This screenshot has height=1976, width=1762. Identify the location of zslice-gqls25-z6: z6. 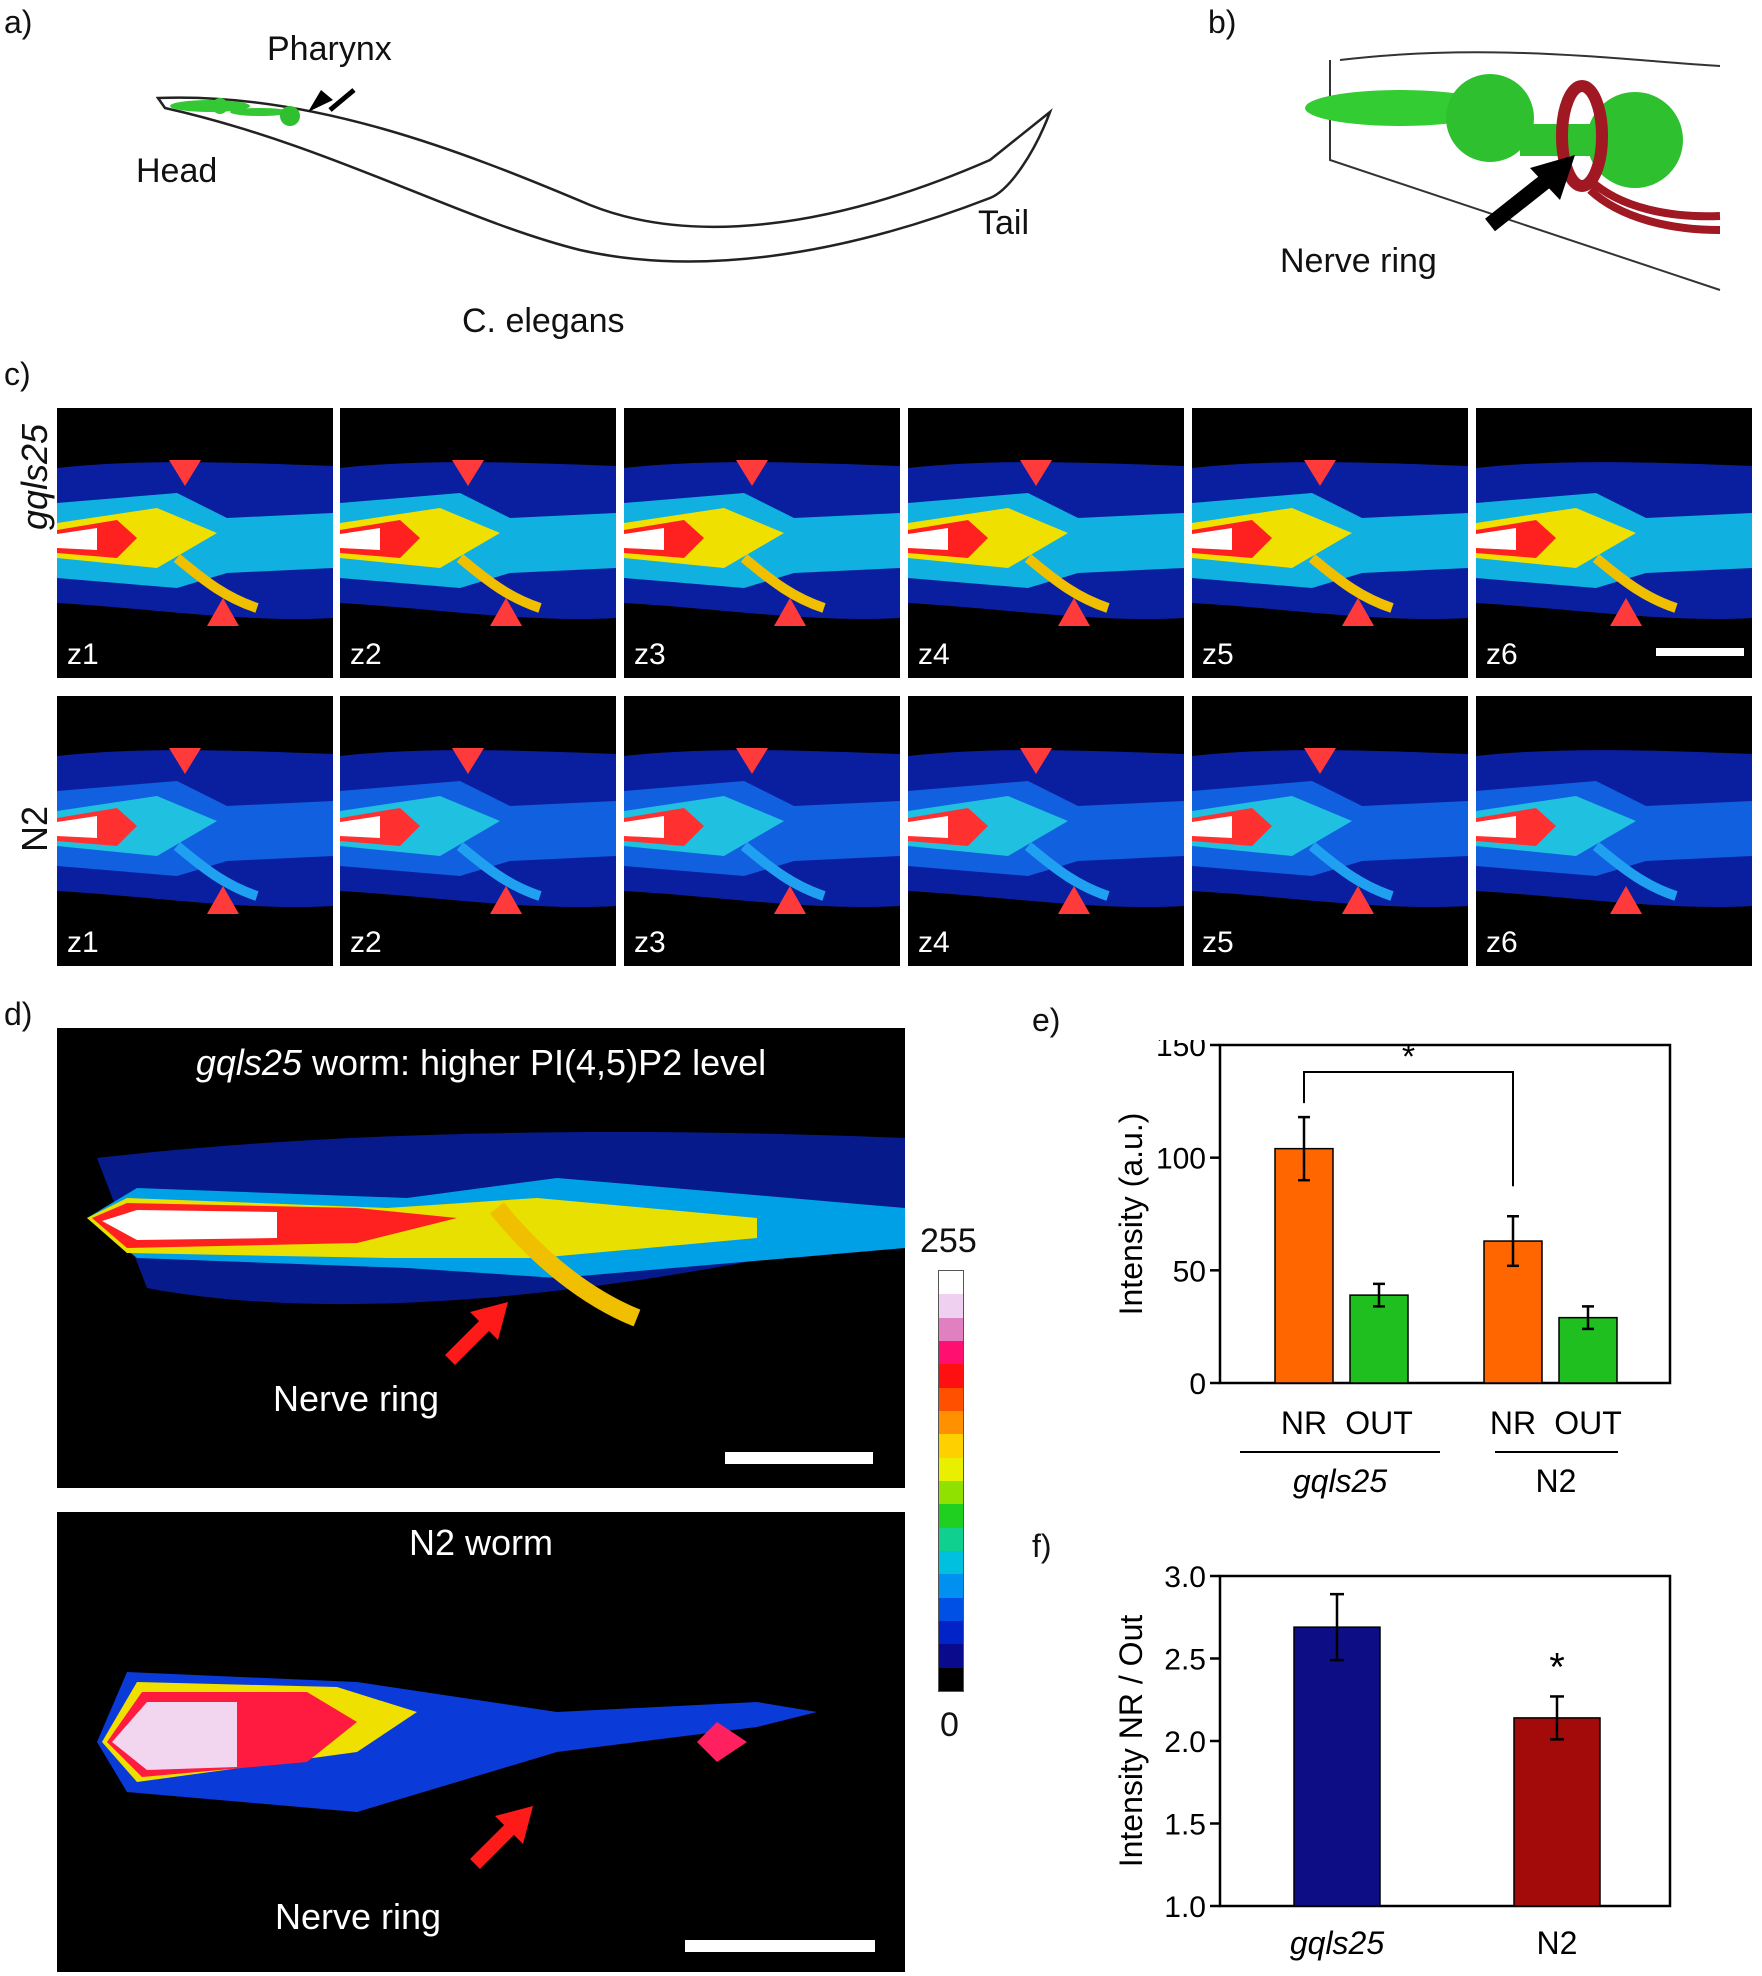
(1614, 543).